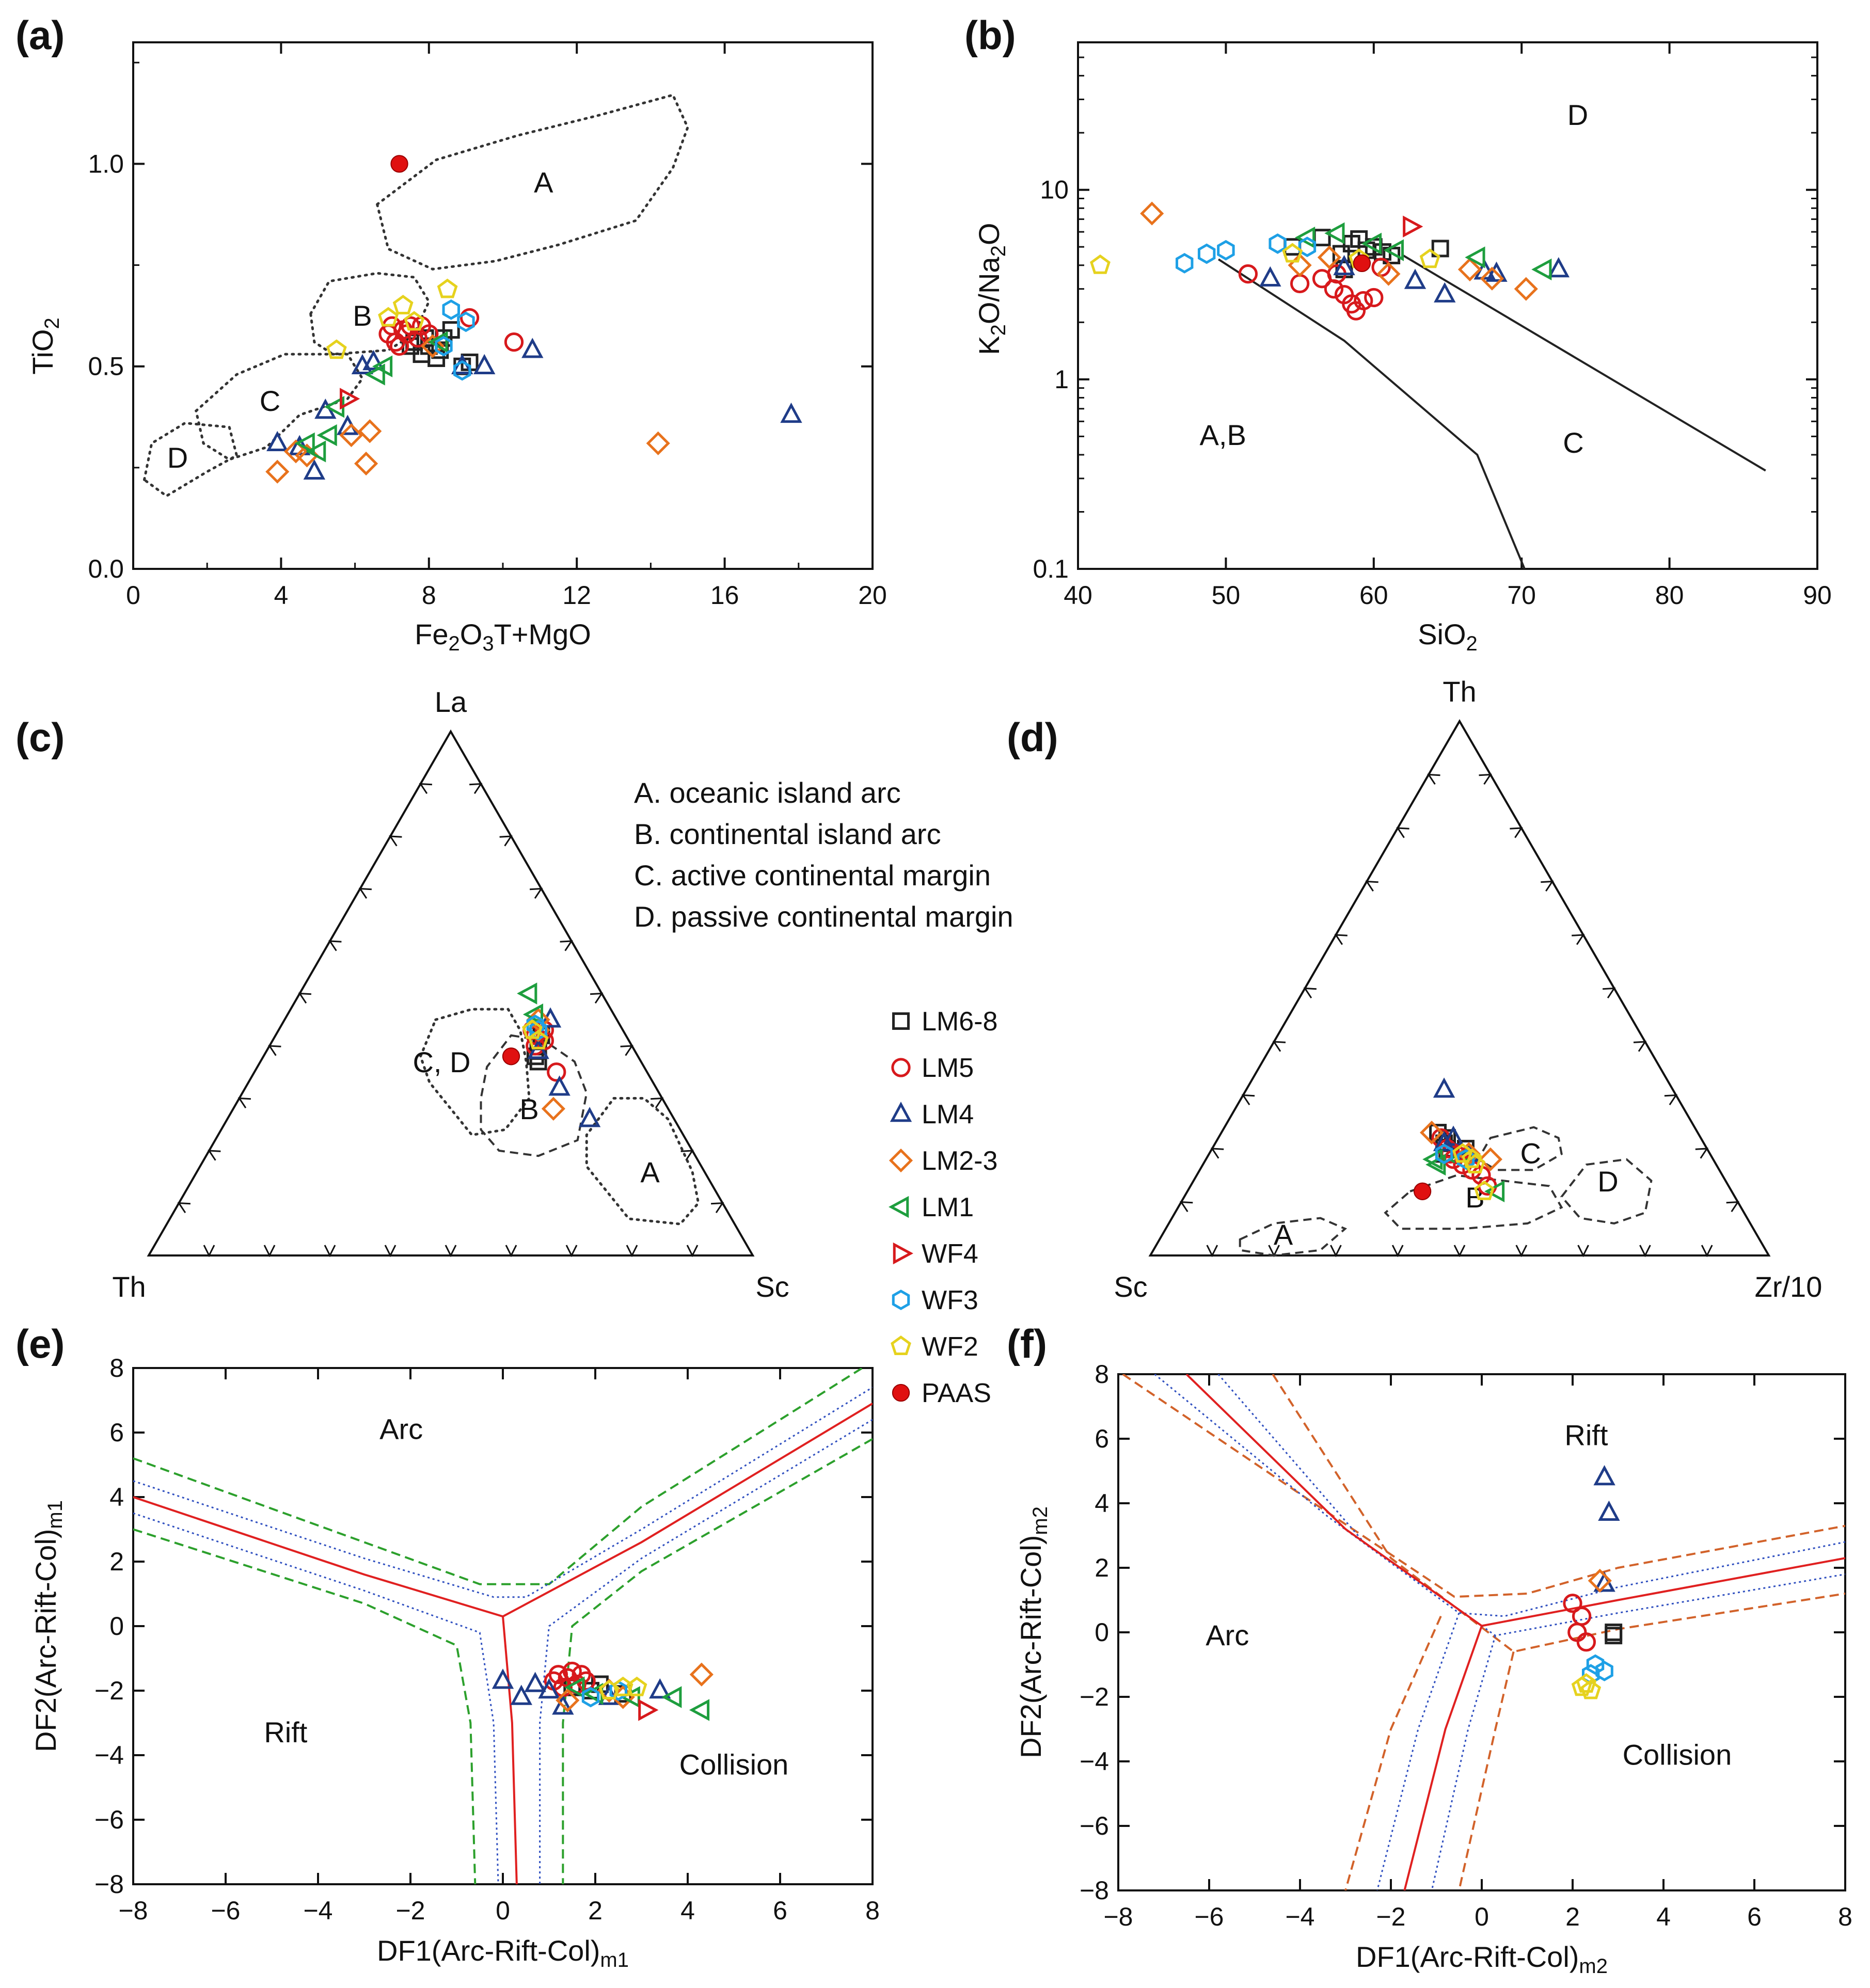 The height and width of the screenshot is (1988, 1870). I want to click on y-tick-label: −8, so click(1094, 1891).